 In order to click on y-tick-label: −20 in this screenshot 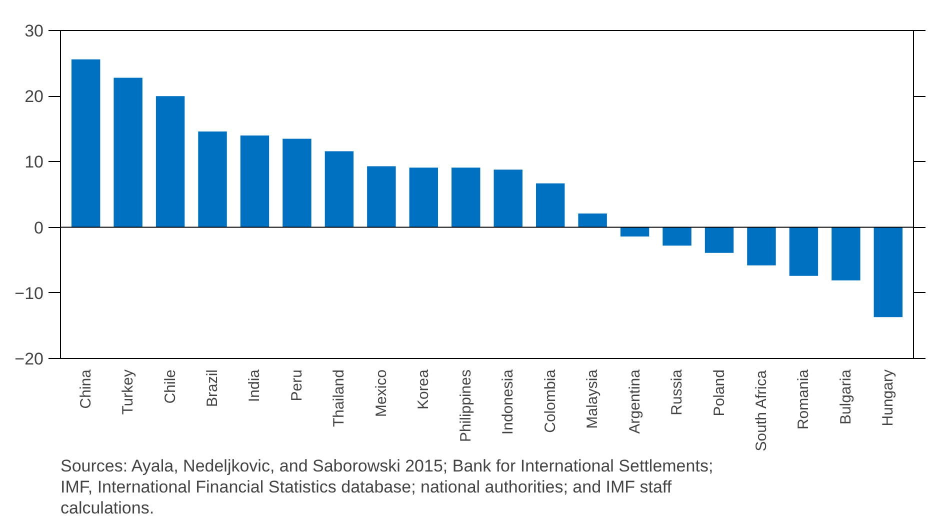, I will do `click(29, 359)`.